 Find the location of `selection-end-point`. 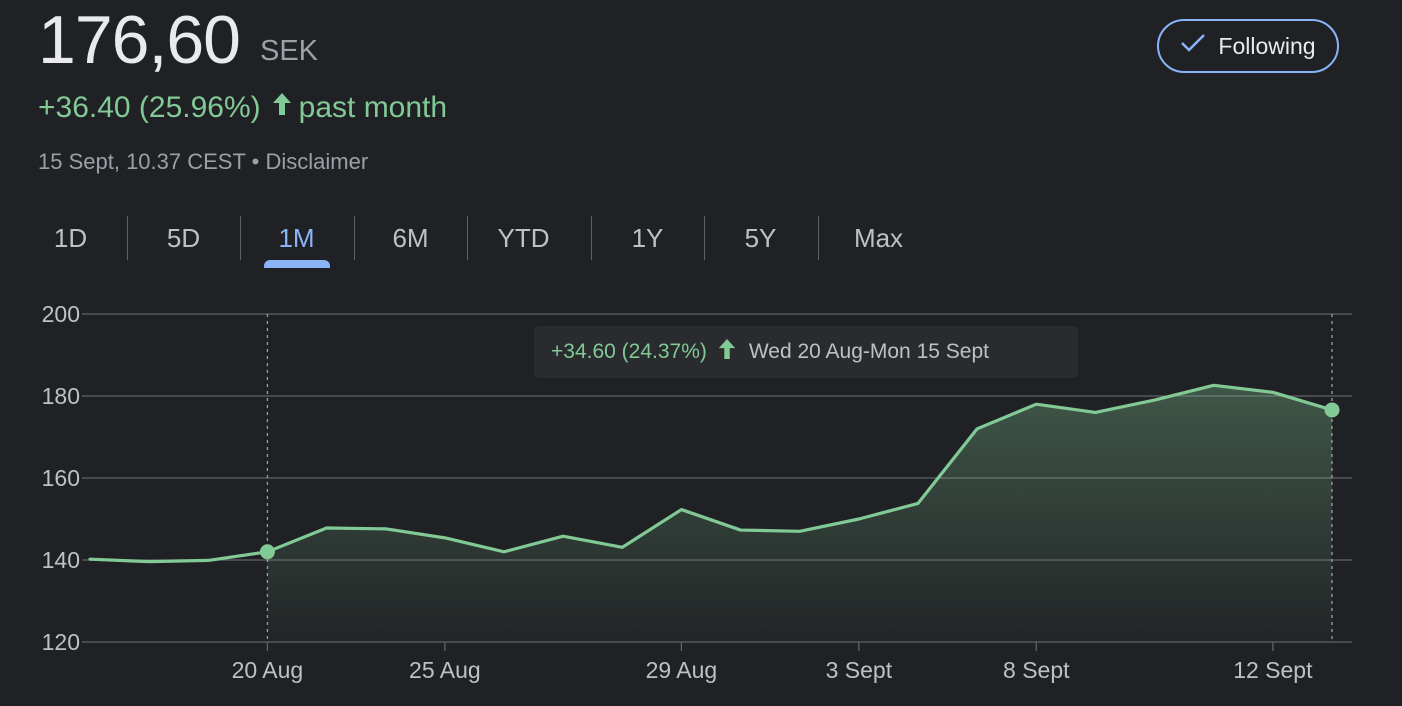

selection-end-point is located at coordinates (1332, 410).